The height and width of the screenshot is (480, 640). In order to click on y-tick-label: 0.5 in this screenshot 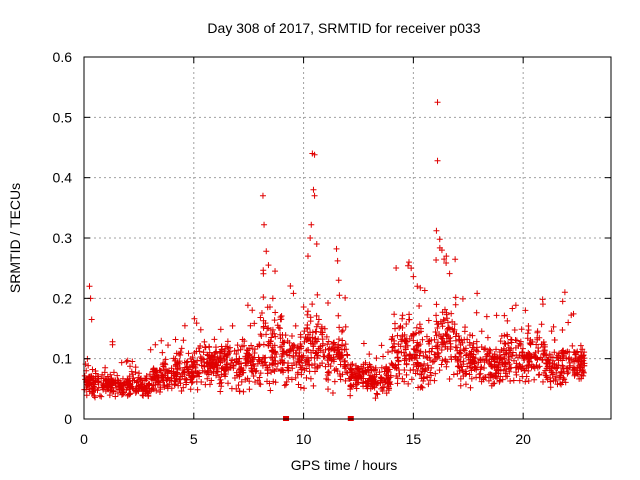, I will do `click(63, 117)`.